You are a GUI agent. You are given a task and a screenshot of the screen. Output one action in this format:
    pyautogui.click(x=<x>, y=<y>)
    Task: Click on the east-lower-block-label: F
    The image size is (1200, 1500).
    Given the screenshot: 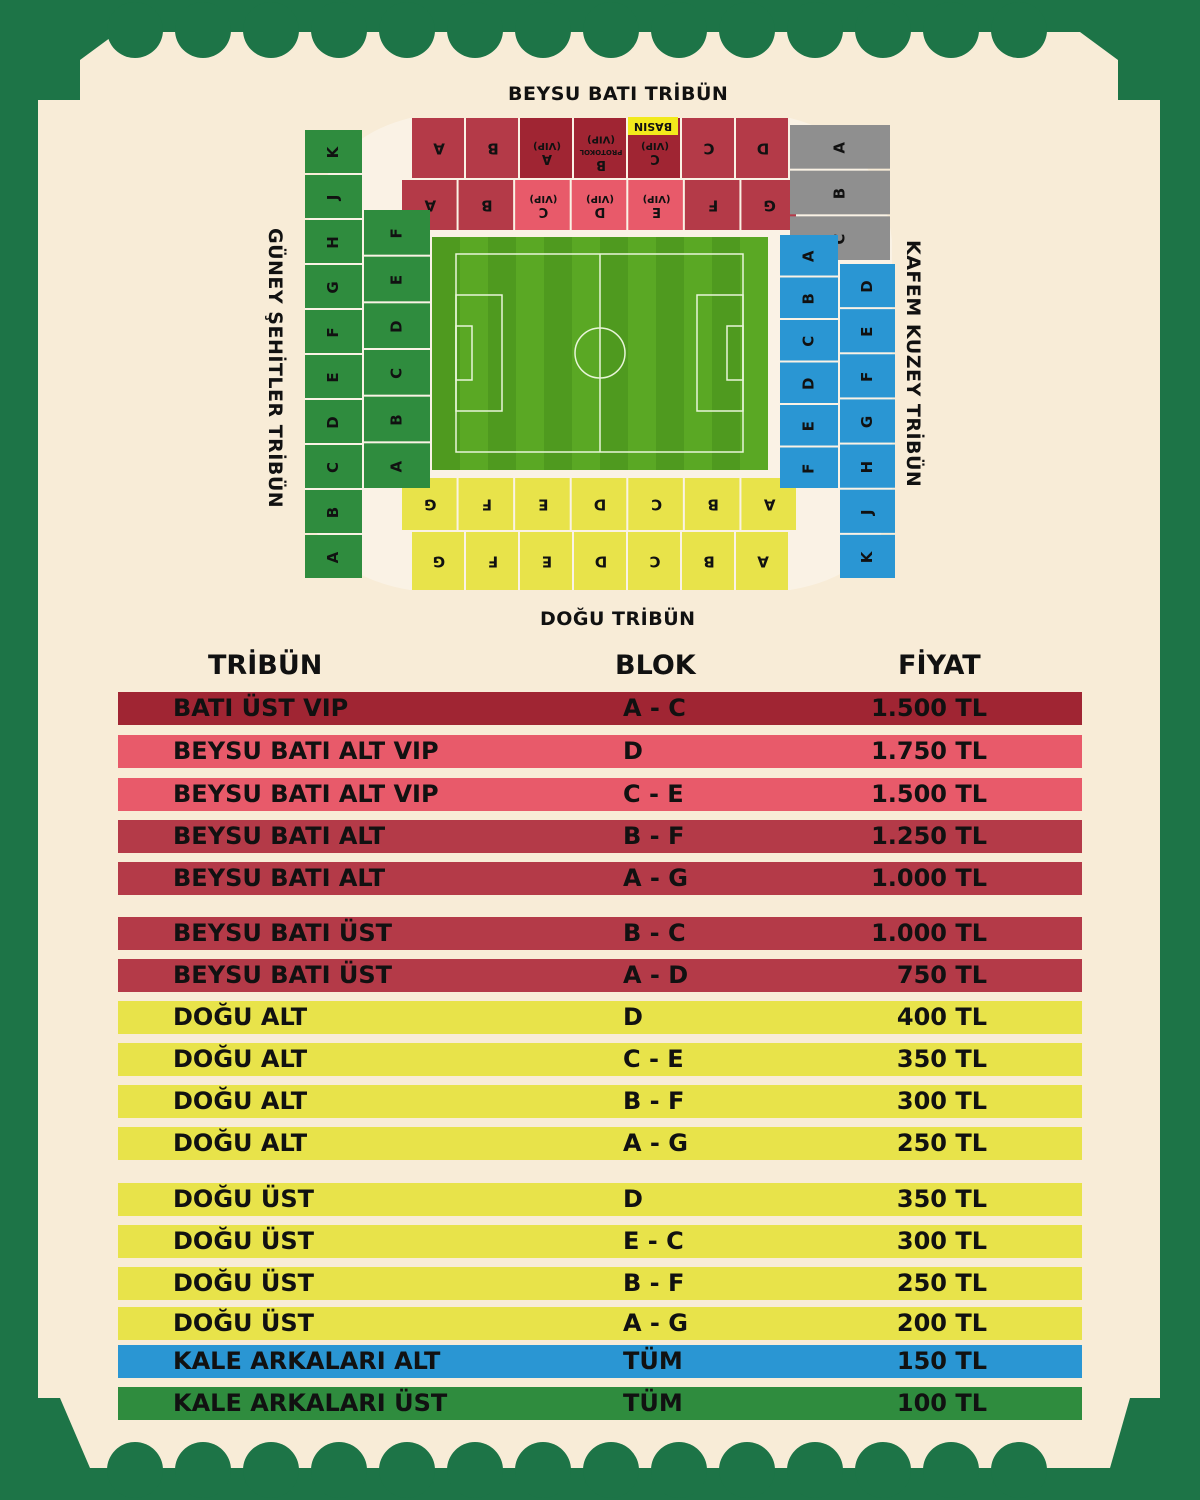 What is the action you would take?
    pyautogui.click(x=487, y=505)
    